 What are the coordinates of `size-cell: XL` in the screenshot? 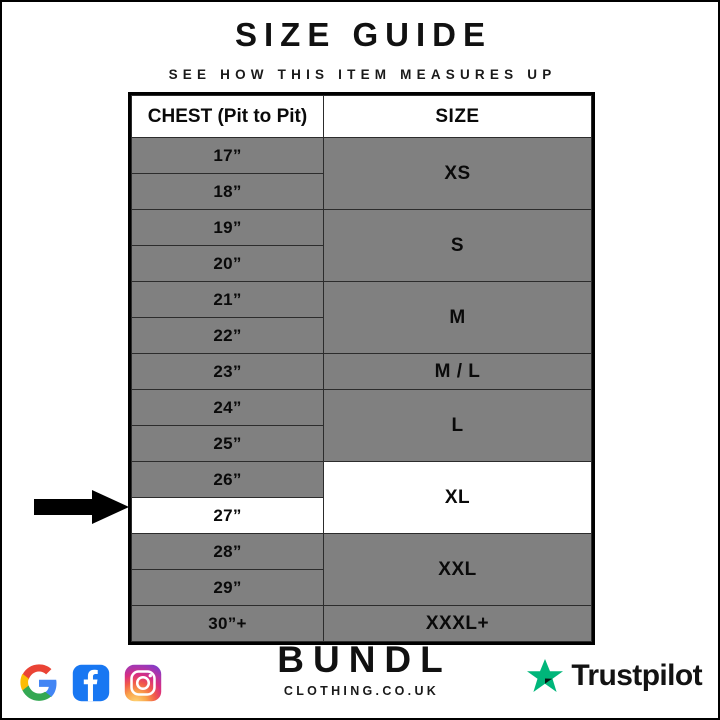 It's located at (457, 497).